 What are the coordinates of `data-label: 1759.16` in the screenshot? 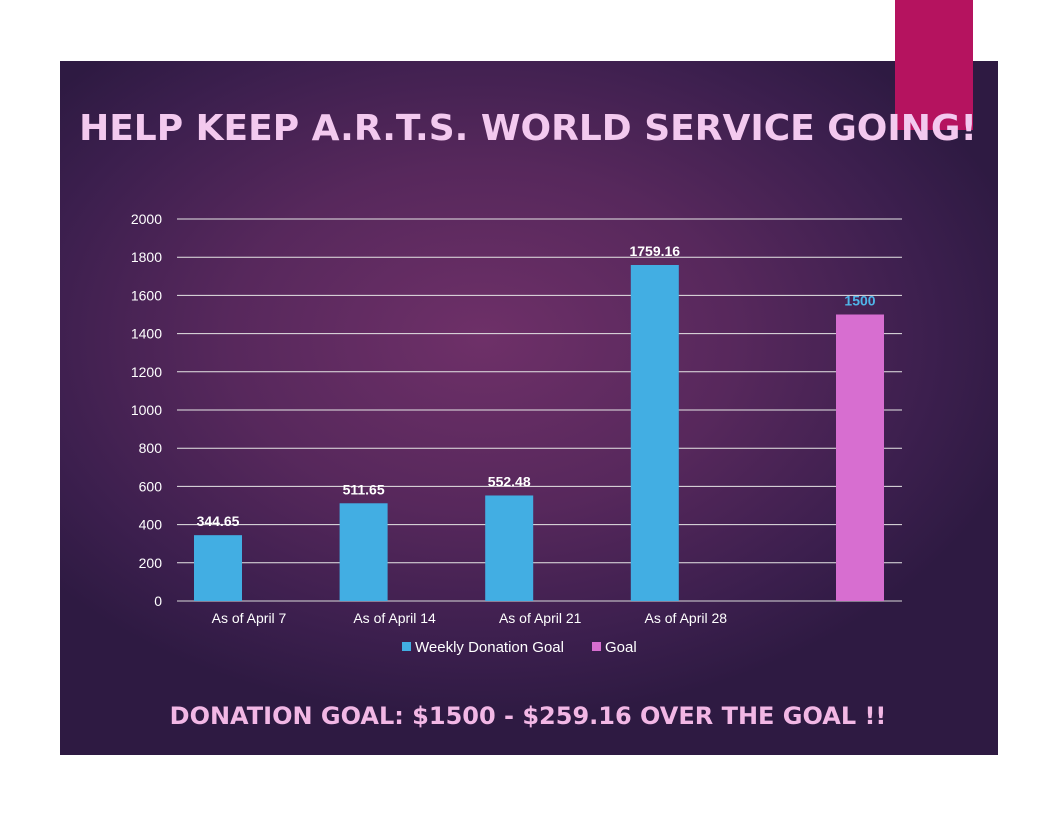 It's located at (654, 251).